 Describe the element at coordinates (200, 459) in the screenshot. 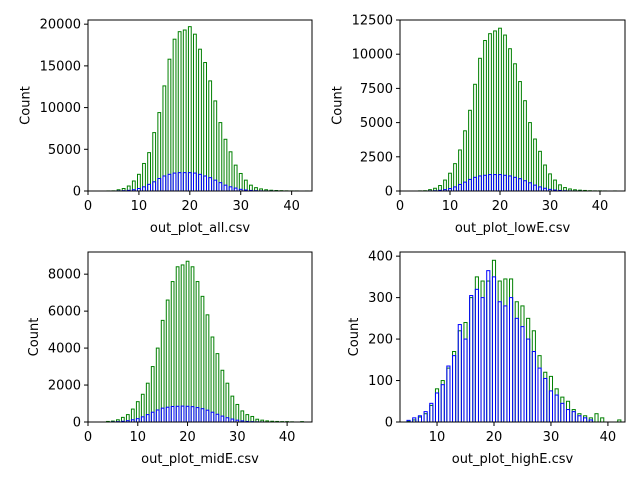

I see `x-axis-label: out_plot_midE.csv` at that location.